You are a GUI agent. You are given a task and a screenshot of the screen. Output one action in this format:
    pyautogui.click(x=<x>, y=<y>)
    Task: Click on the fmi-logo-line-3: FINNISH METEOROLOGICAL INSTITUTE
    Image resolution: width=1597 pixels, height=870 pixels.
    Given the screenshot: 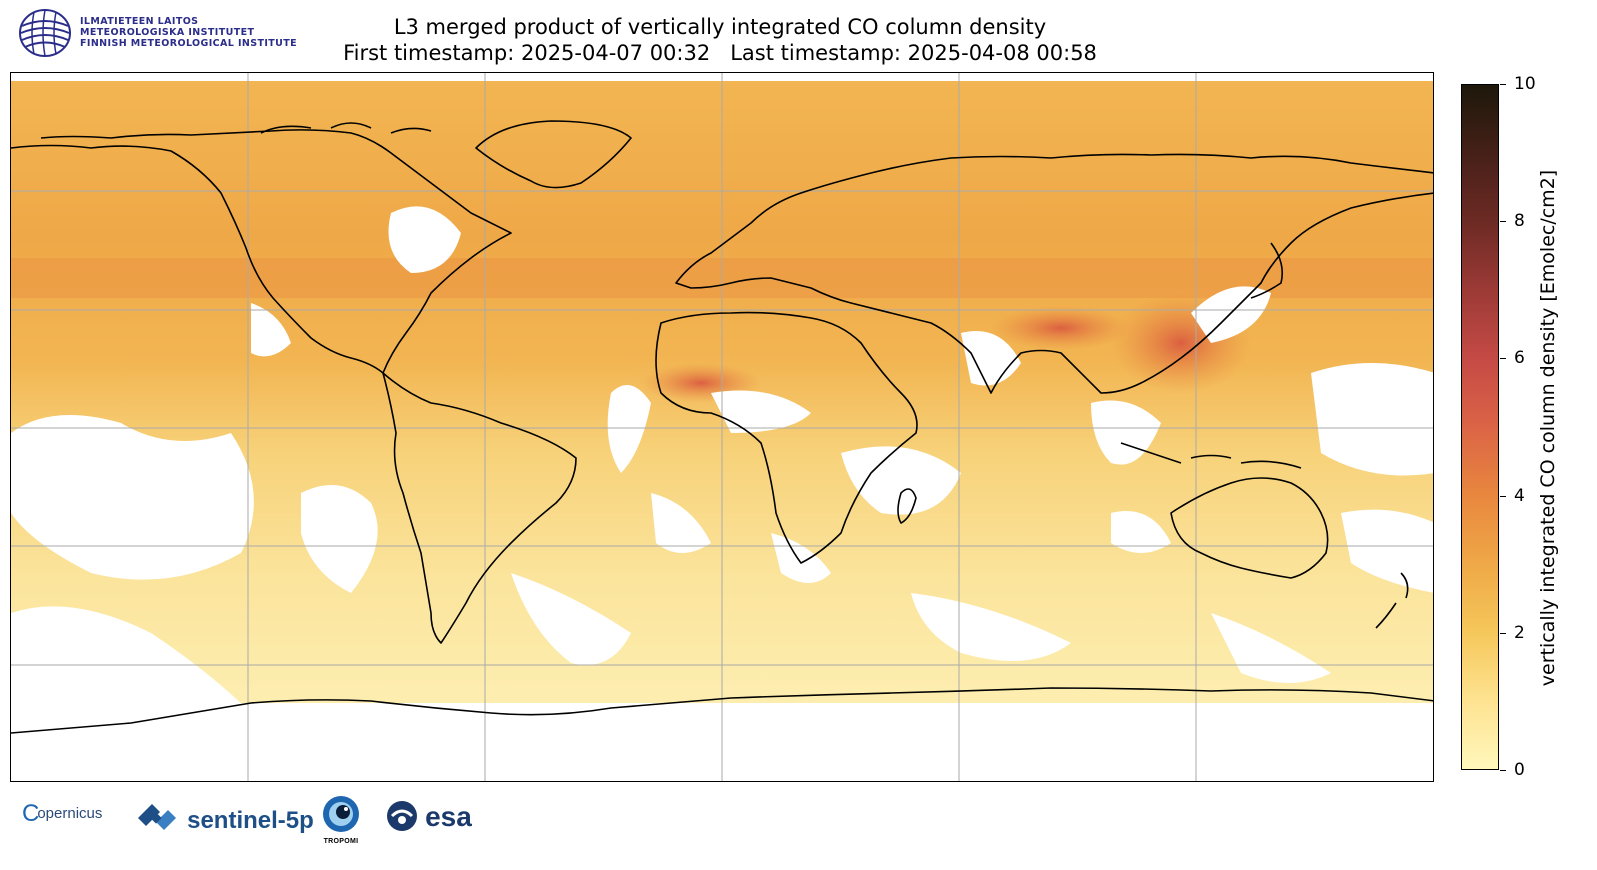 What is the action you would take?
    pyautogui.click(x=189, y=43)
    